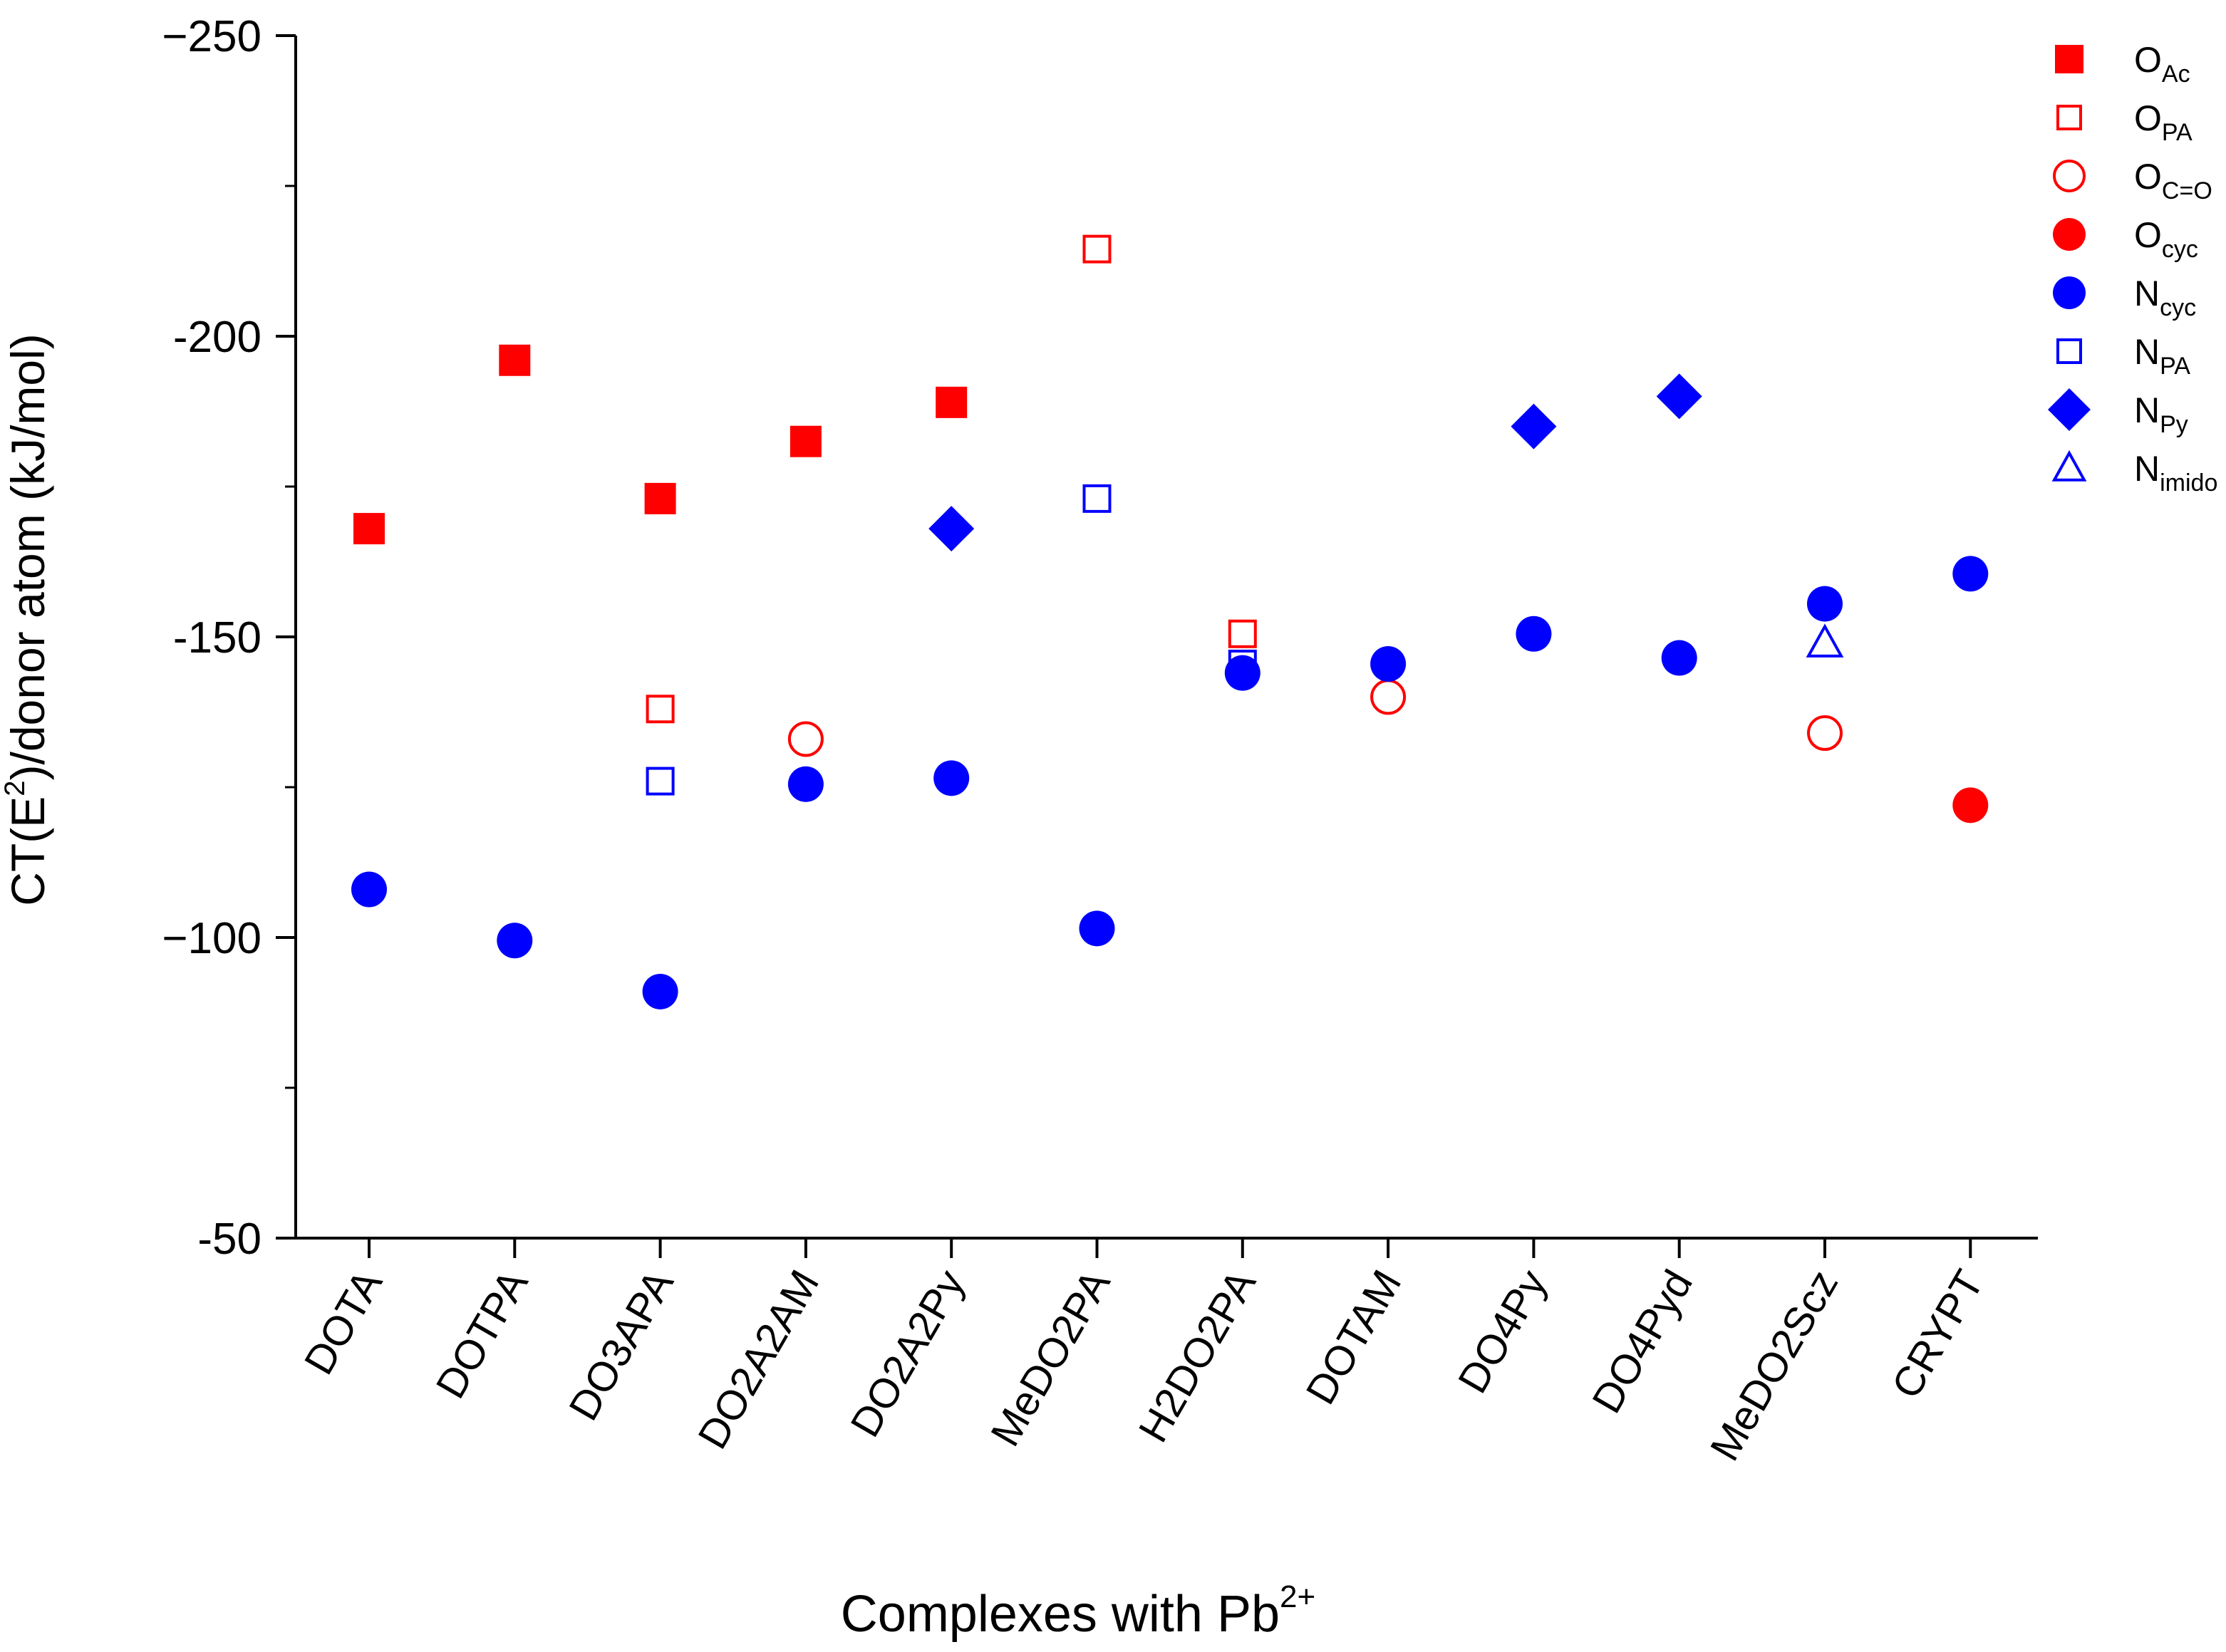 The image size is (2226, 1652). I want to click on legend-label: Ocyc, so click(2166, 239).